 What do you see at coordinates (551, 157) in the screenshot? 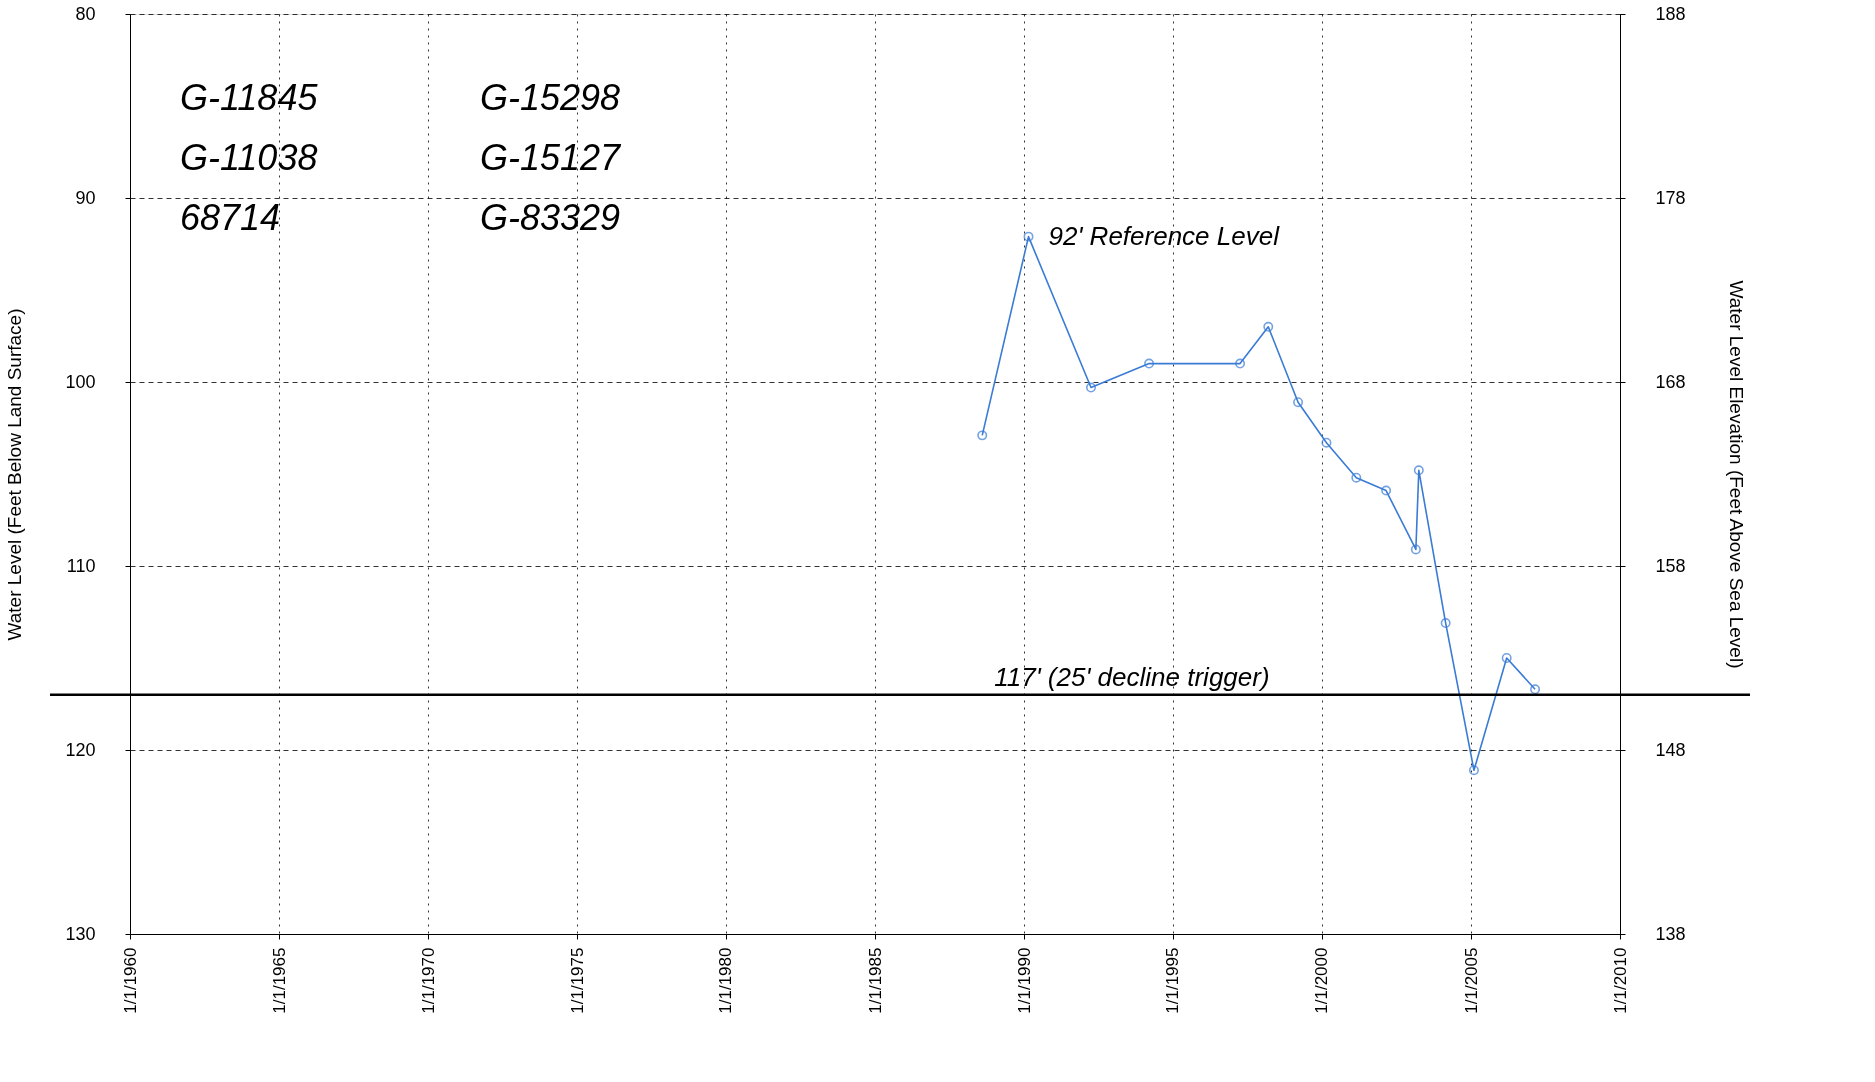
I see `annotation: G-15127` at bounding box center [551, 157].